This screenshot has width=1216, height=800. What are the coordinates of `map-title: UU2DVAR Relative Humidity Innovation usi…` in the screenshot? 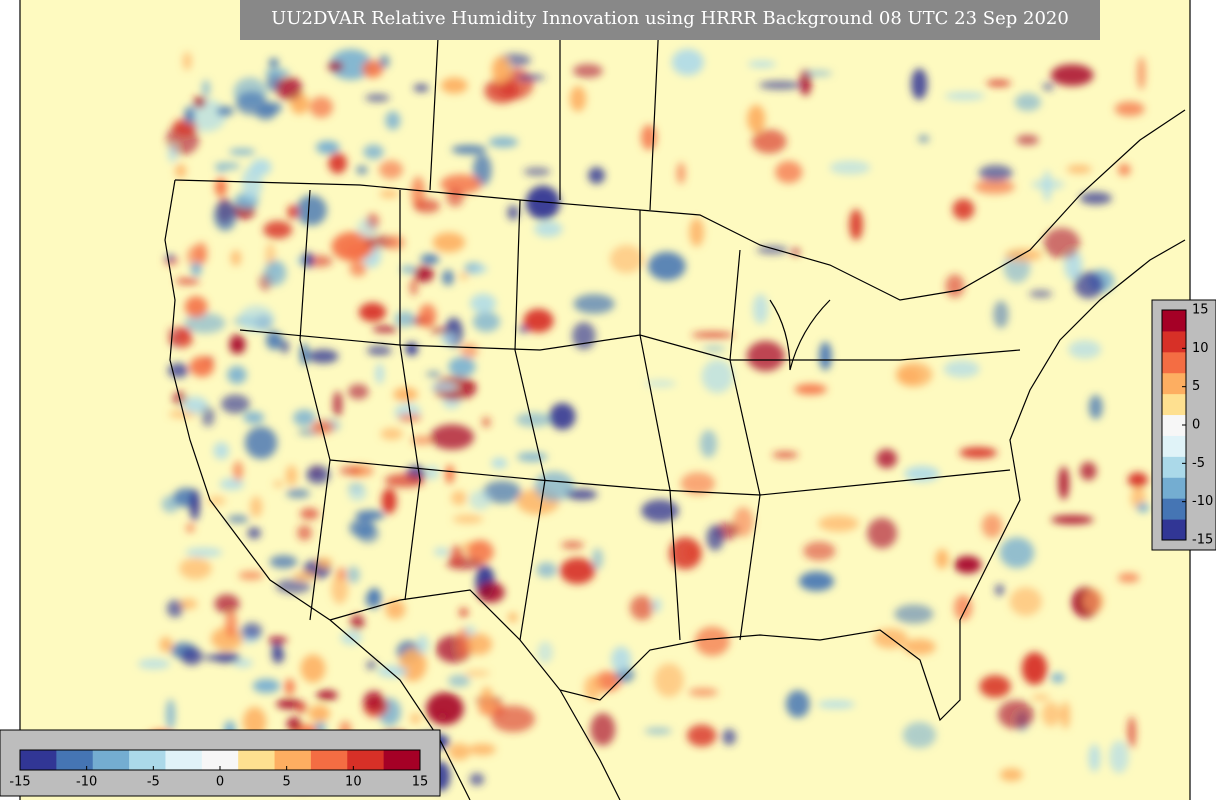 It's located at (670, 18).